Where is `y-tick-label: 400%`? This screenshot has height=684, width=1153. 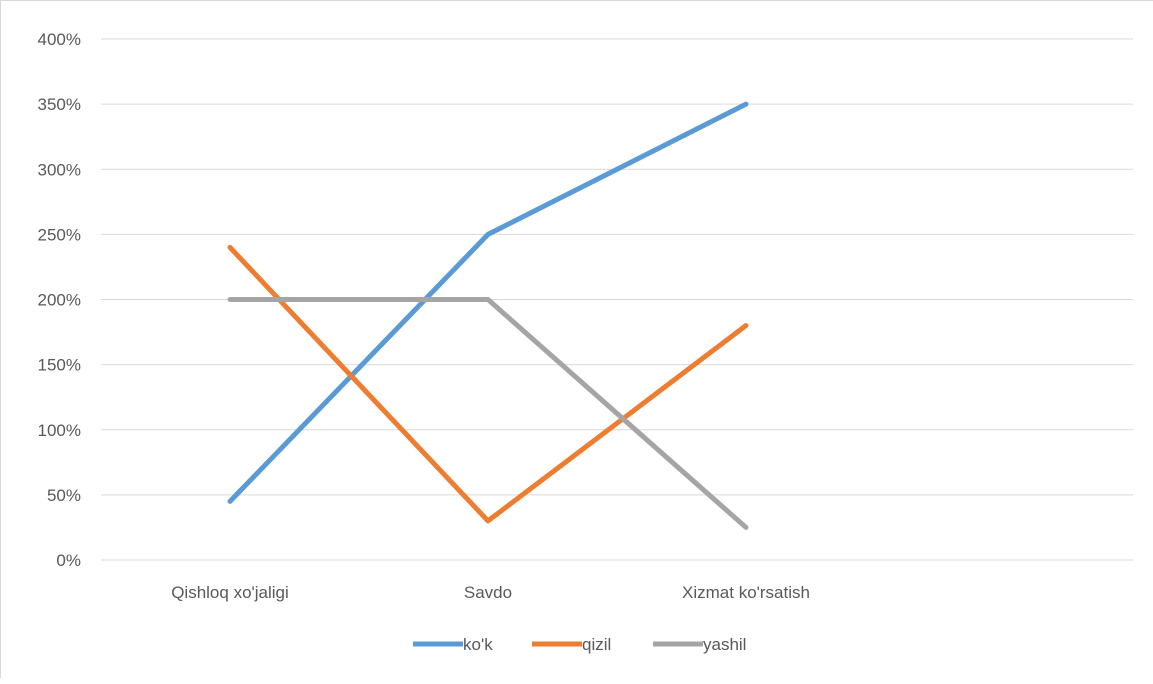 y-tick-label: 400% is located at coordinates (59, 39).